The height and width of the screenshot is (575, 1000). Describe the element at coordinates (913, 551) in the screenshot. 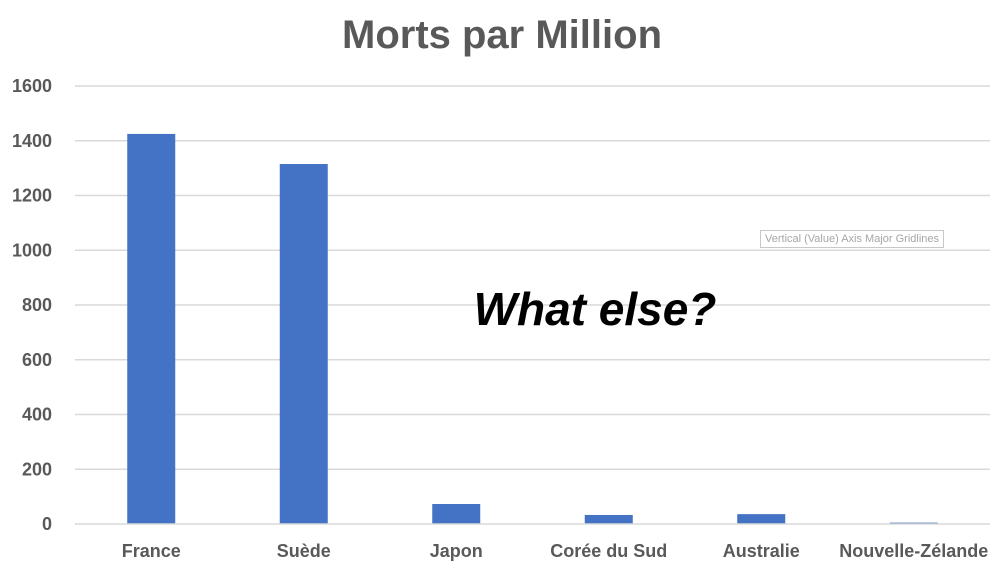

I see `x-category-label: Nouvelle-Zélande` at that location.